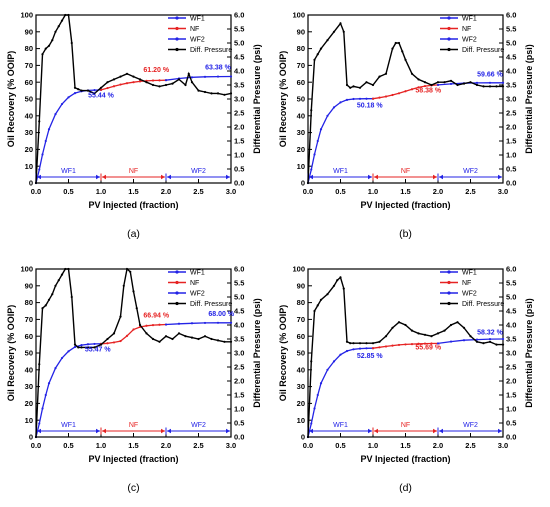 Image resolution: width=550 pixels, height=507 pixels. I want to click on legend-label: WF2, so click(197, 294).